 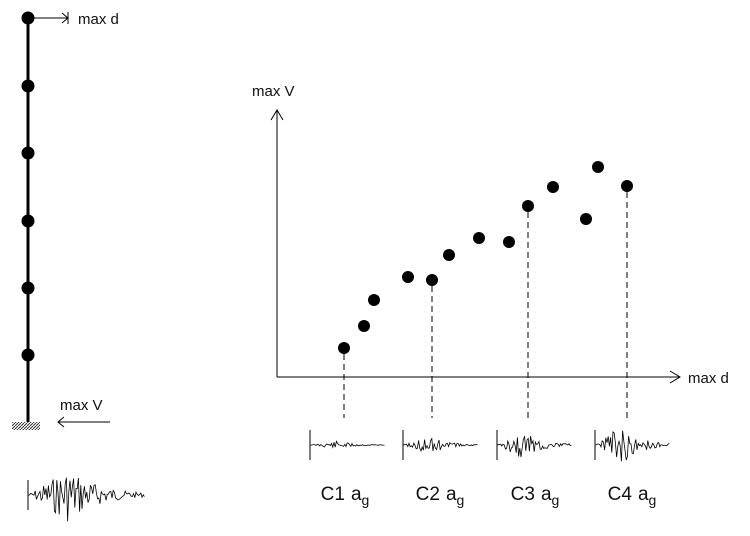 I want to click on record-factor: C2, so click(x=428, y=494).